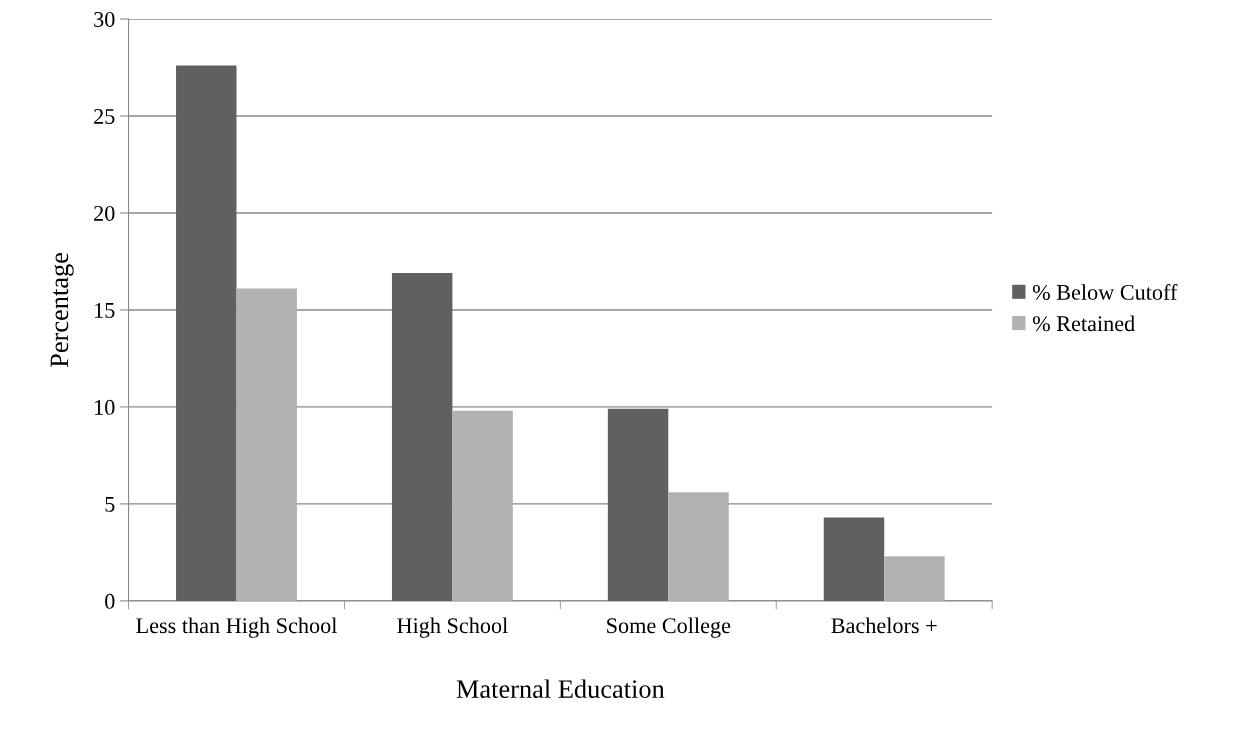 This screenshot has height=731, width=1248. Describe the element at coordinates (62, 310) in the screenshot. I see `y-axis-title: Percentage` at that location.